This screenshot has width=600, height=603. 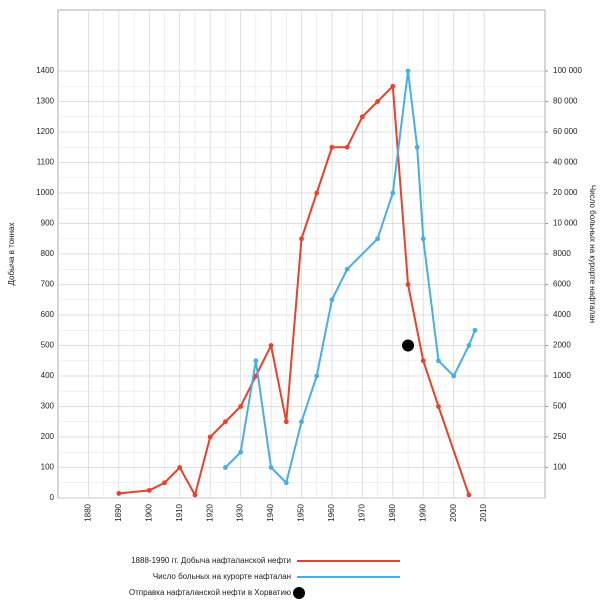 I want to click on y-tick-label: 400, so click(x=48, y=375).